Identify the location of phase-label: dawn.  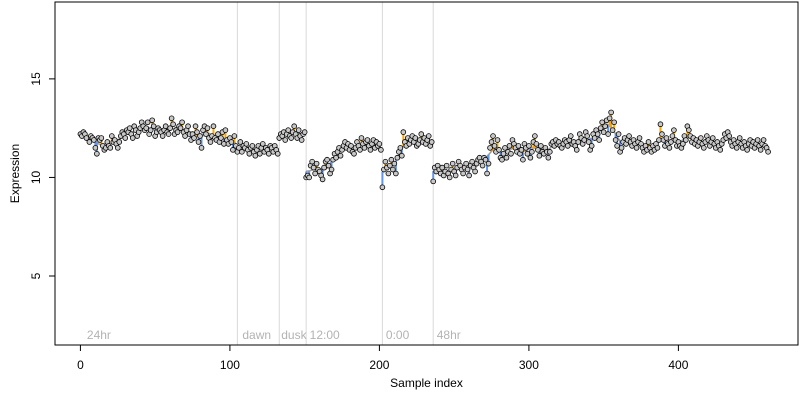
(256, 335).